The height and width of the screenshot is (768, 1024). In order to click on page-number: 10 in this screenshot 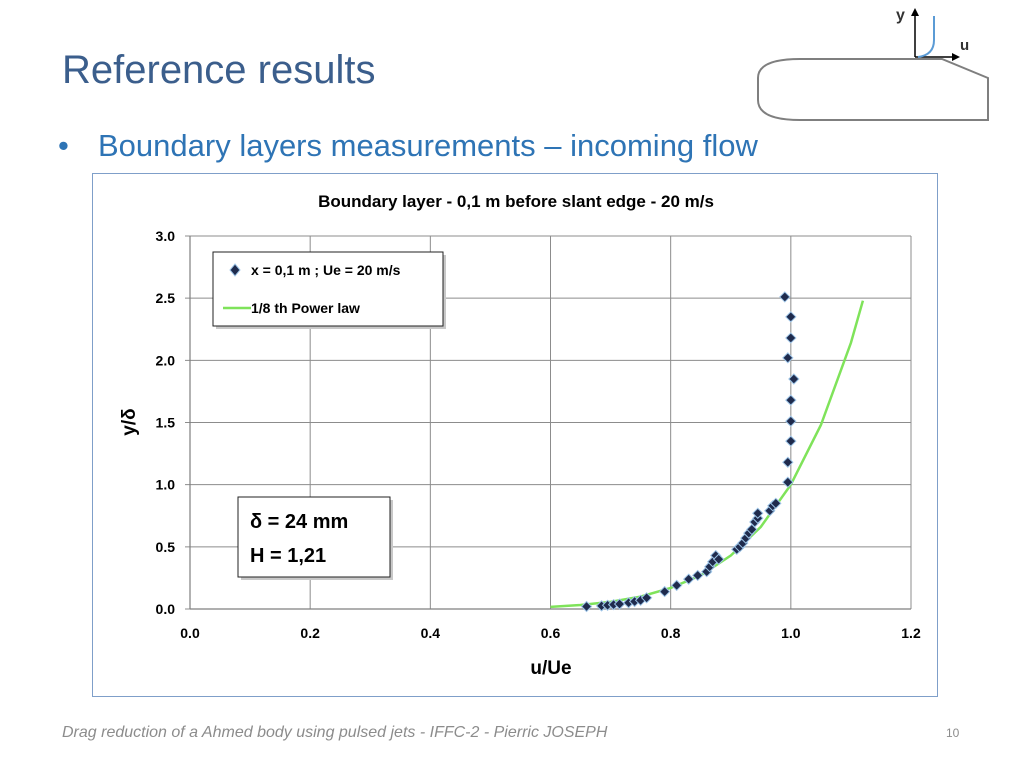, I will do `click(953, 733)`.